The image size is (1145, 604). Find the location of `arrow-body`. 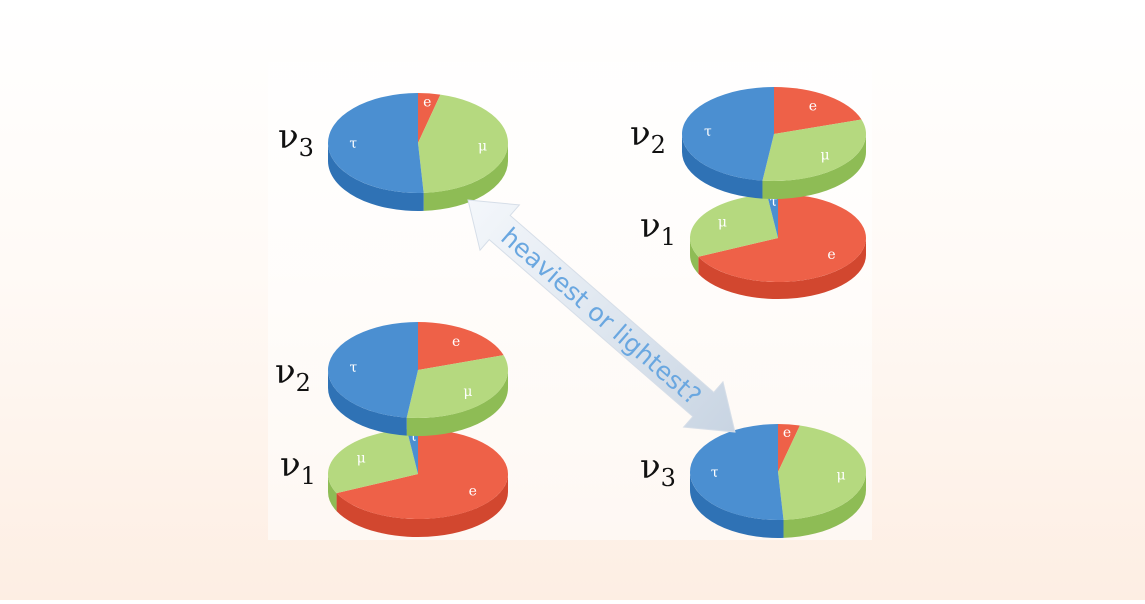

arrow-body is located at coordinates (601, 316).